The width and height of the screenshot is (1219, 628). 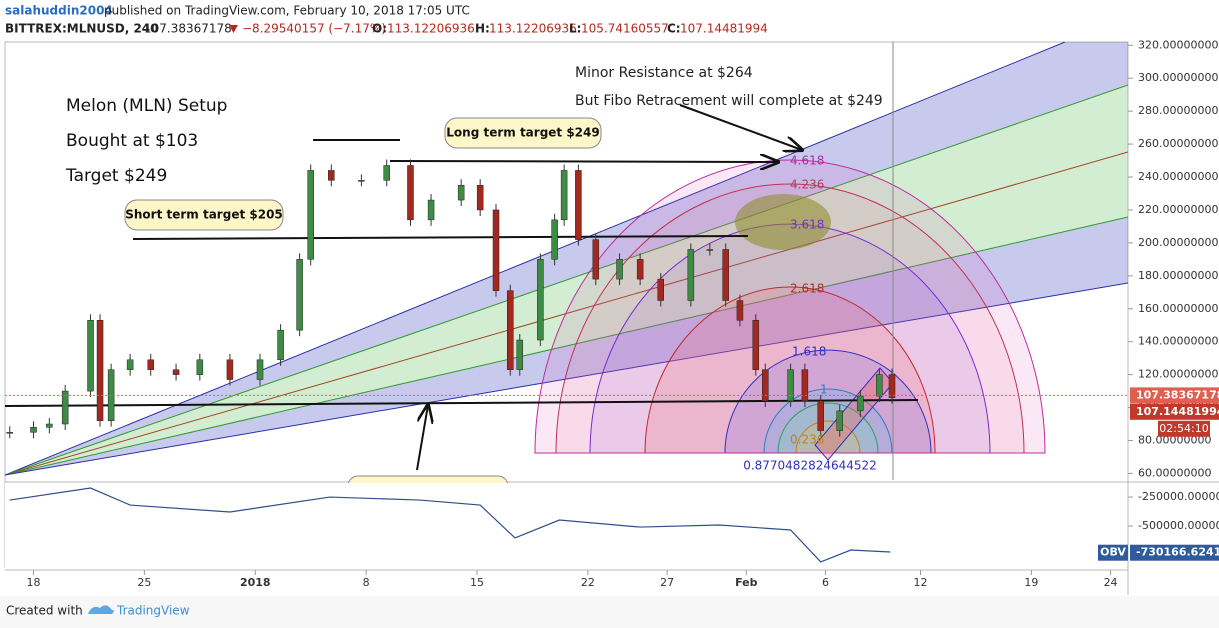 What do you see at coordinates (379, 29) in the screenshot?
I see `o-label: O:` at bounding box center [379, 29].